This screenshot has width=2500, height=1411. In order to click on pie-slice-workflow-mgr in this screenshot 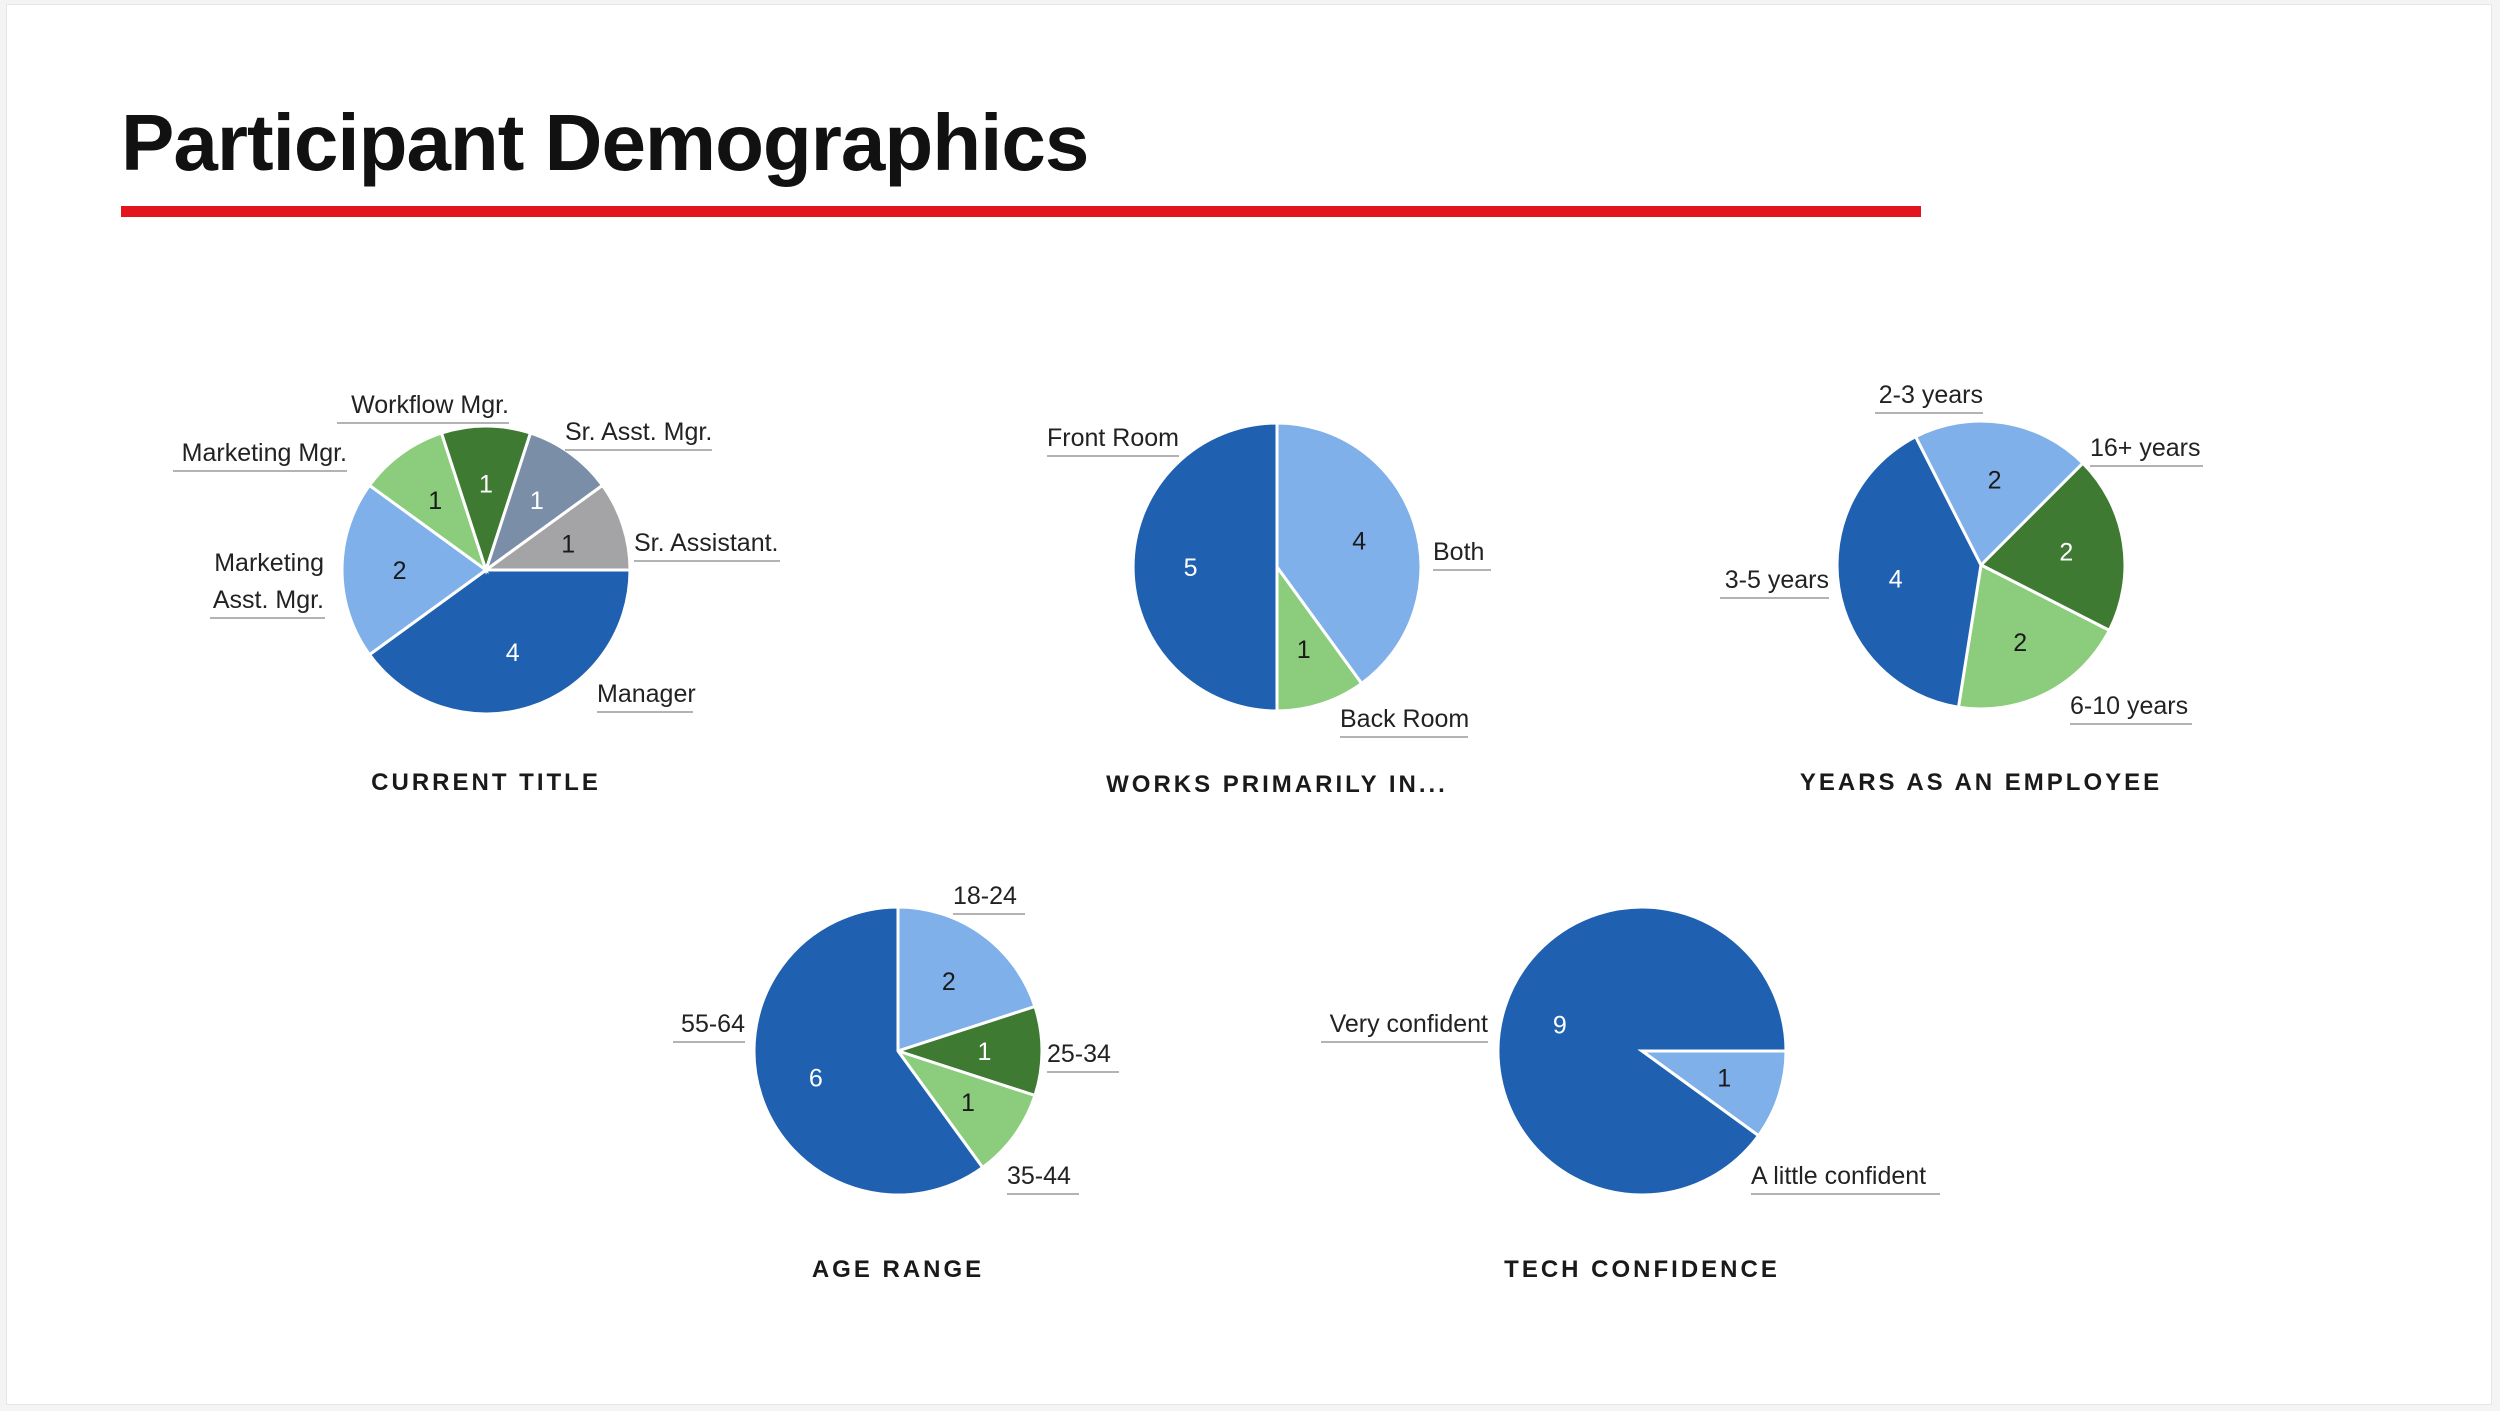, I will do `click(486, 499)`.